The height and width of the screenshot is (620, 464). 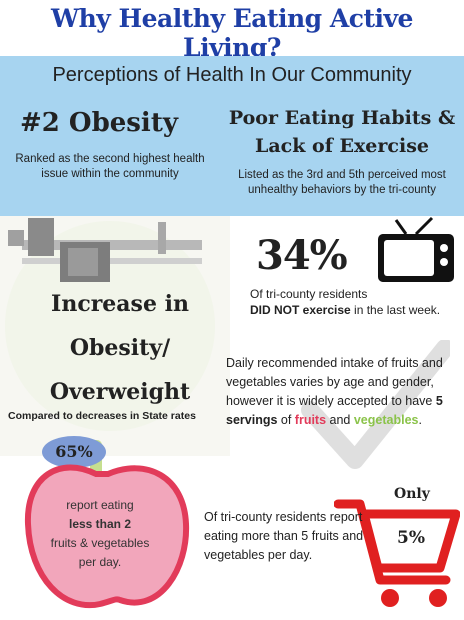 I want to click on increase-line3: Overweight, so click(x=120, y=392).